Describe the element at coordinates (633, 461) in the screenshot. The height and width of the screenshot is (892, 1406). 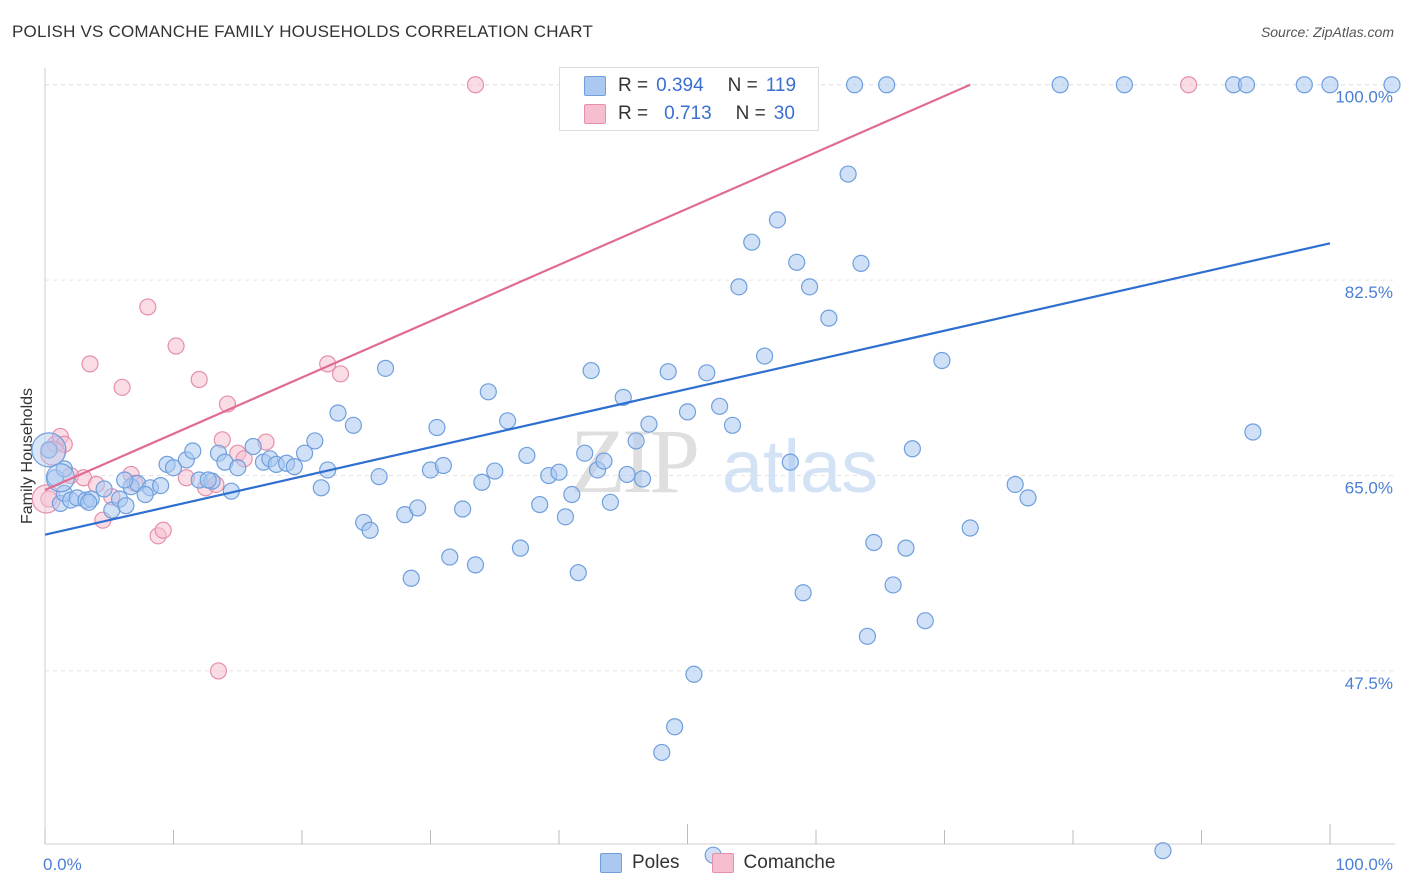
I see `watermark-zip: ZIP` at that location.